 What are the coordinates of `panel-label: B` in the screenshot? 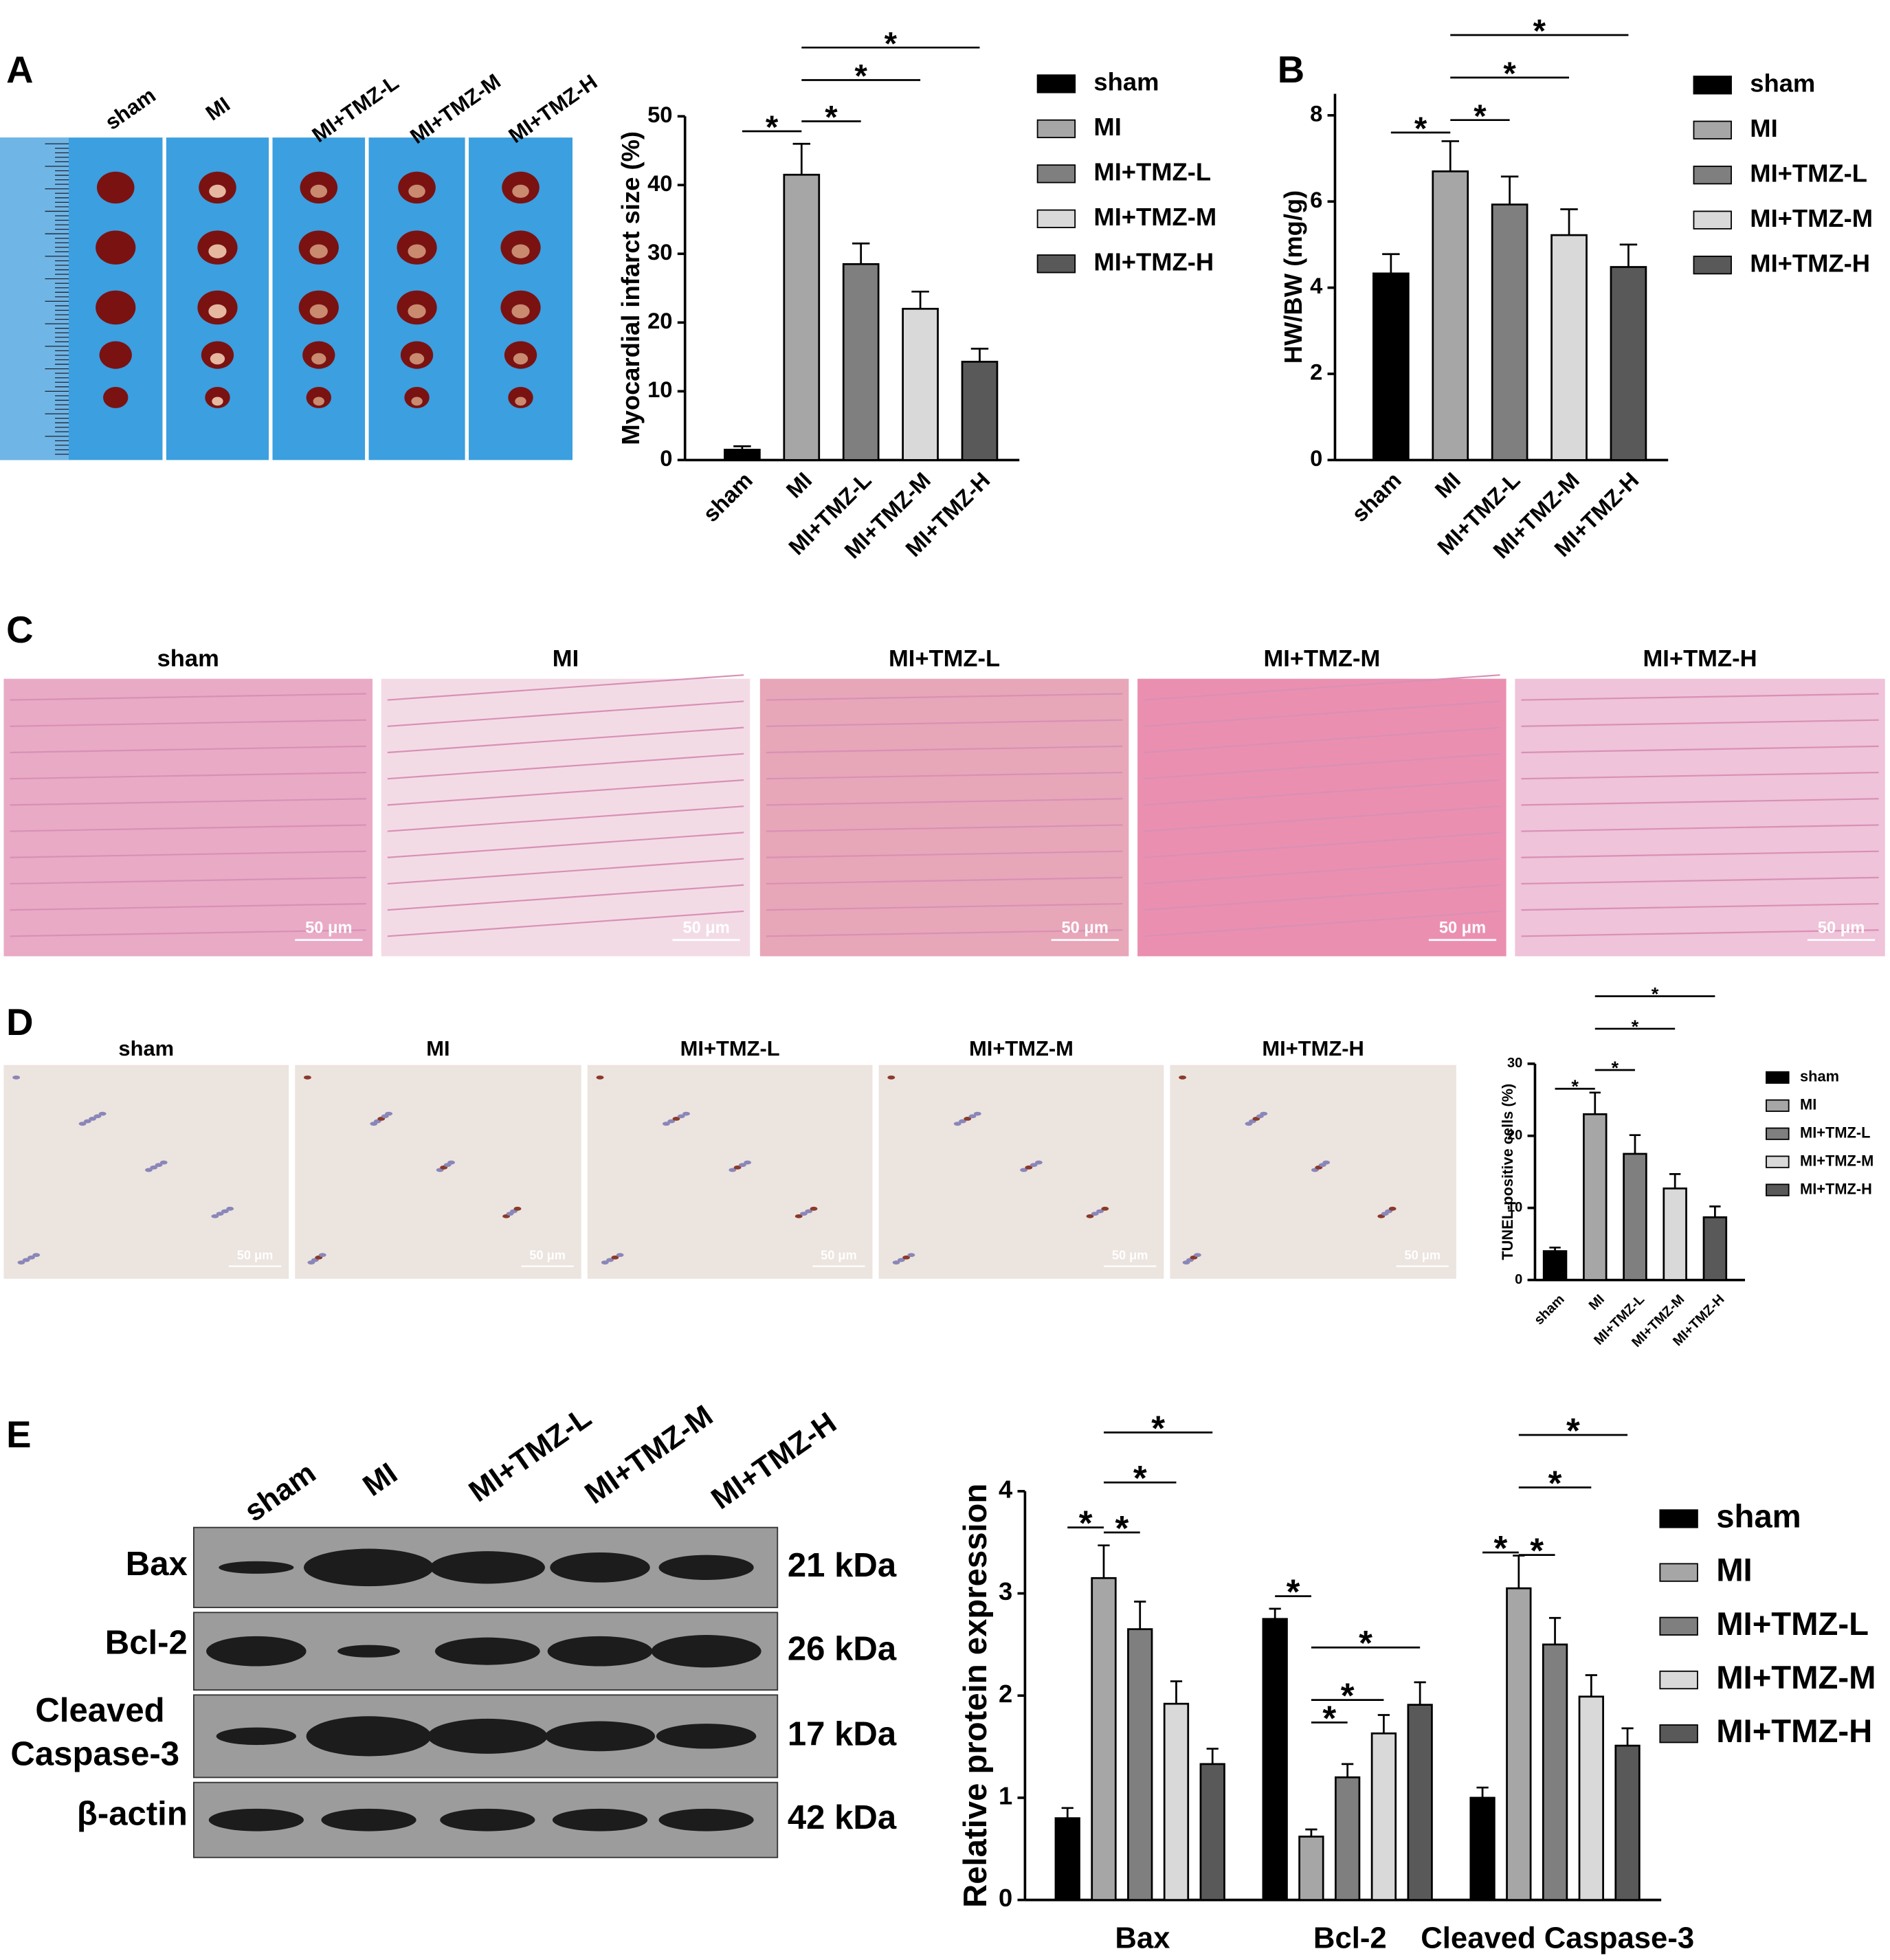 It's located at (1291, 70).